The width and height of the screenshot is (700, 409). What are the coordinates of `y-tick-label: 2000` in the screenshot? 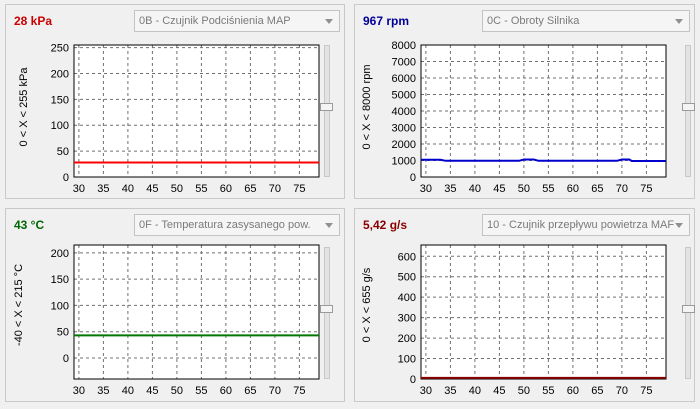 It's located at (404, 145).